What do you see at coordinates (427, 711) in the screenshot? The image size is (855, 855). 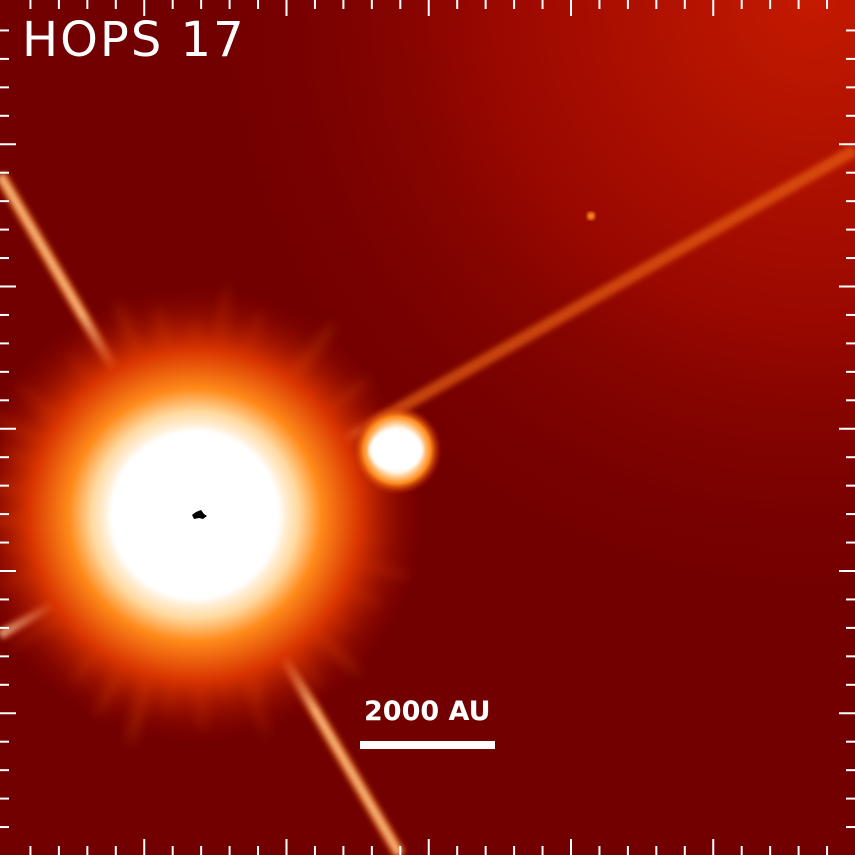 I see `scale-bar-label: 2000 AU` at bounding box center [427, 711].